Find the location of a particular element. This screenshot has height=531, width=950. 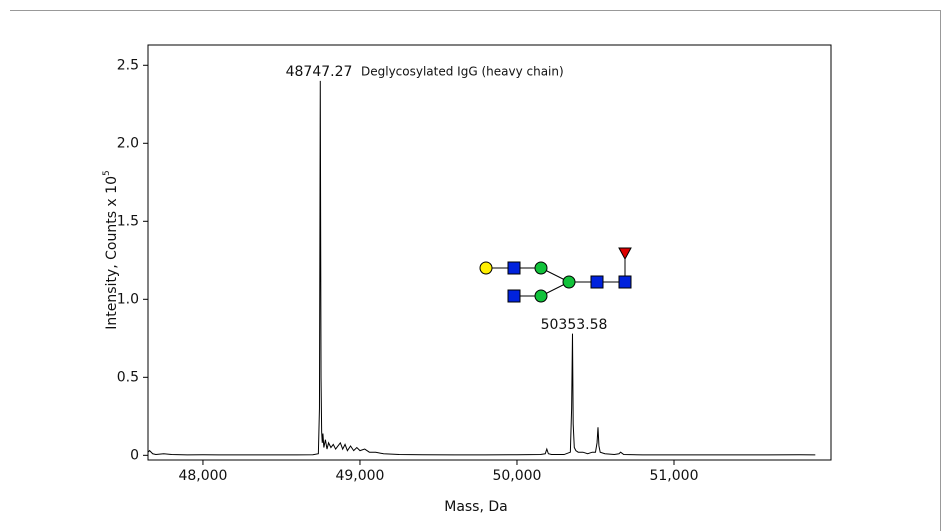

peak-label: 48747.27 is located at coordinates (319, 72).